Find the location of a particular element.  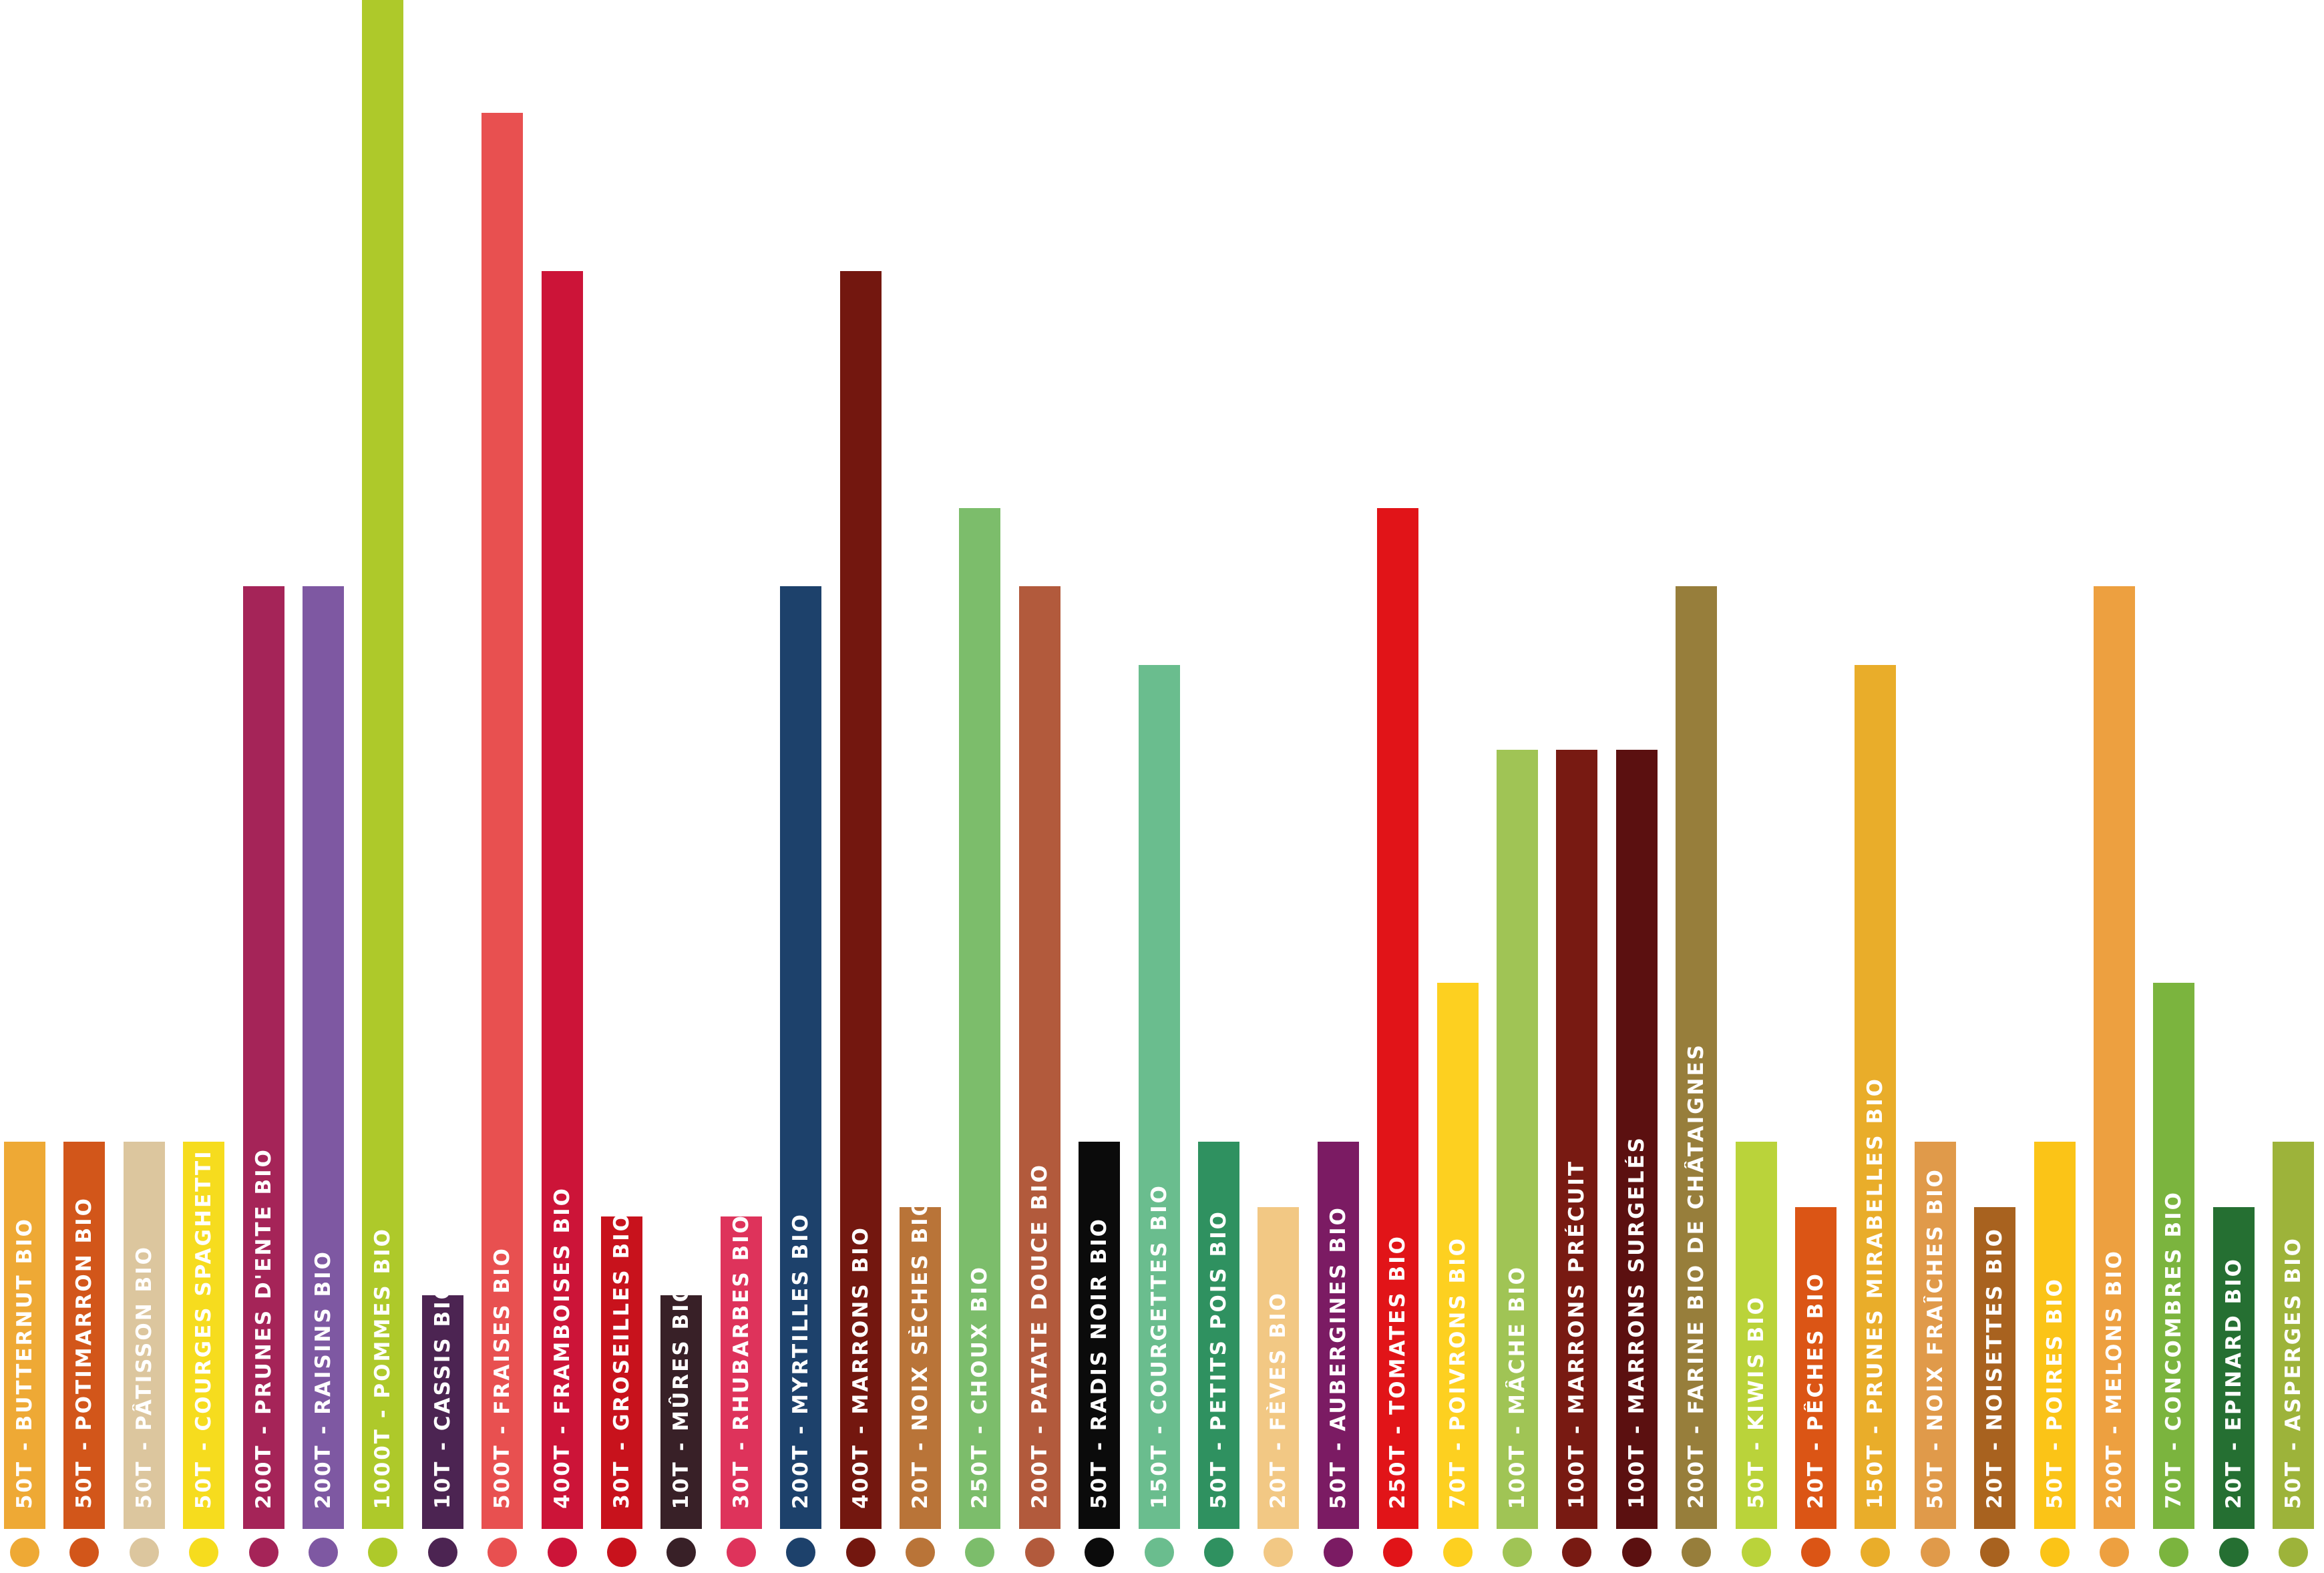

bar-label: 30T - RHUBARBES BIO is located at coordinates (741, 1361).